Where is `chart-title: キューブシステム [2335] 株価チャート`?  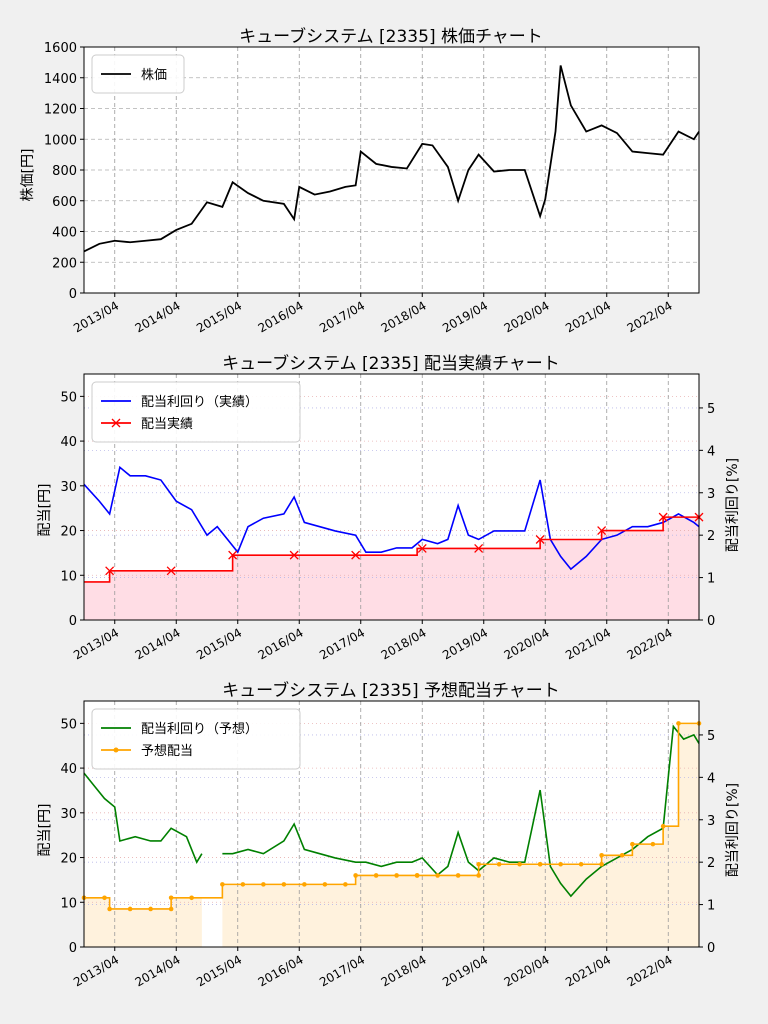 chart-title: キューブシステム [2335] 株価チャート is located at coordinates (391, 36).